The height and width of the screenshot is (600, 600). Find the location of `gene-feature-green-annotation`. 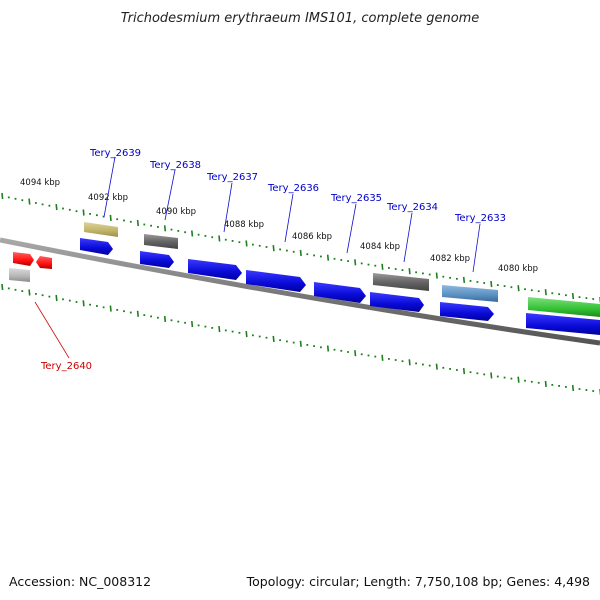

gene-feature-green-annotation is located at coordinates (564, 307).